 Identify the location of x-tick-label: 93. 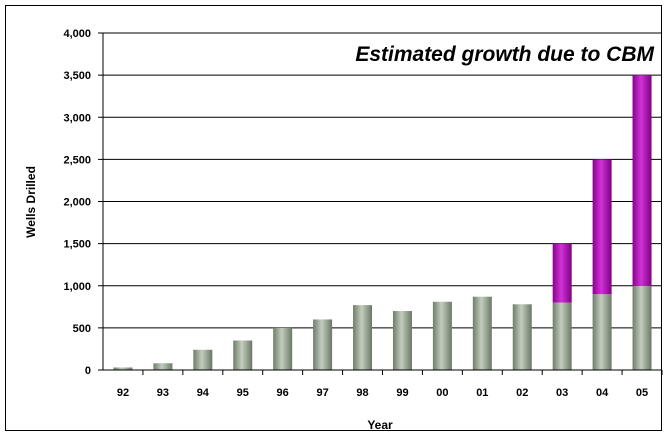
(163, 393).